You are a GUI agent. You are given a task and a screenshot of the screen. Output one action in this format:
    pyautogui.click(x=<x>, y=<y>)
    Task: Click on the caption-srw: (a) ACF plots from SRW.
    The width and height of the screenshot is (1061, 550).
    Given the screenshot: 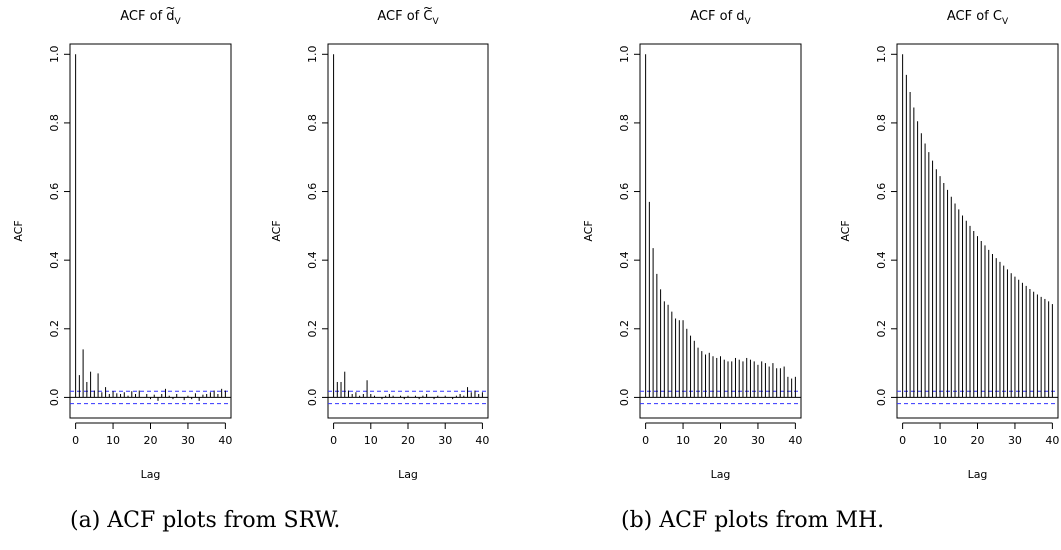 What is the action you would take?
    pyautogui.click(x=205, y=520)
    